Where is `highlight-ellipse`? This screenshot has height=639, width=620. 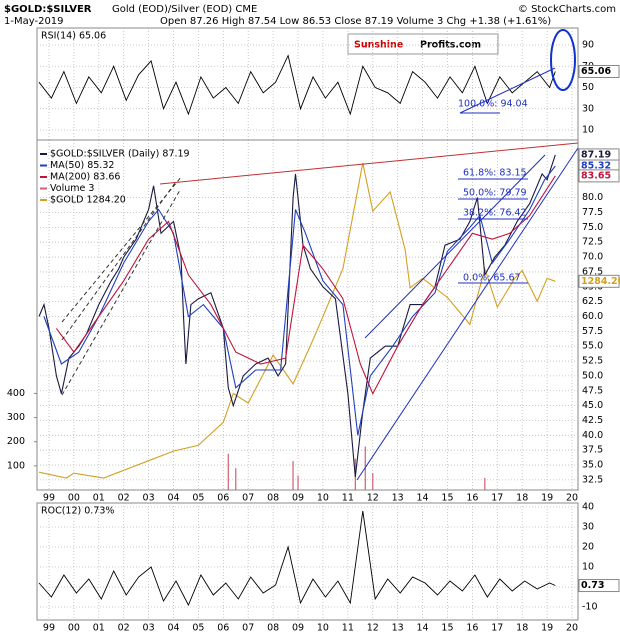 highlight-ellipse is located at coordinates (563, 60).